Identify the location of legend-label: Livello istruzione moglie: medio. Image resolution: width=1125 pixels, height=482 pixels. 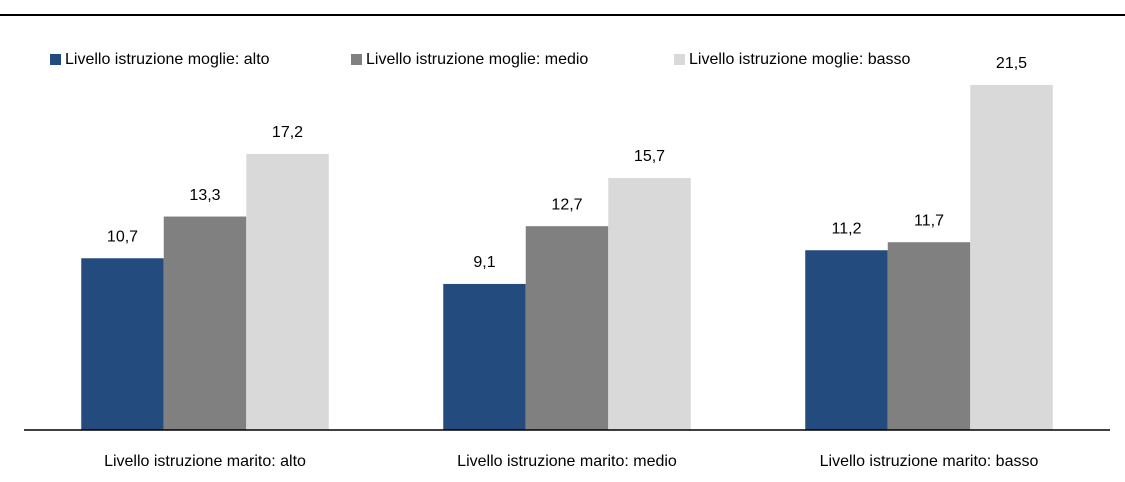
(477, 59).